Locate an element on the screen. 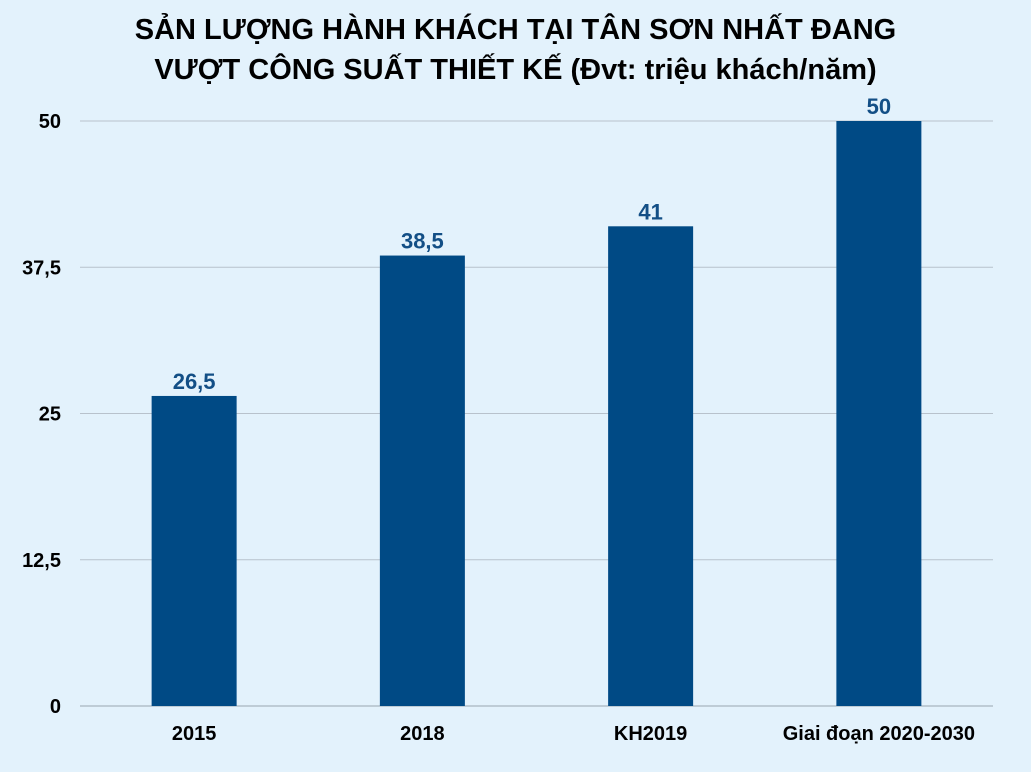 The width and height of the screenshot is (1031, 772). y-tick-label: 37,5 is located at coordinates (41, 268).